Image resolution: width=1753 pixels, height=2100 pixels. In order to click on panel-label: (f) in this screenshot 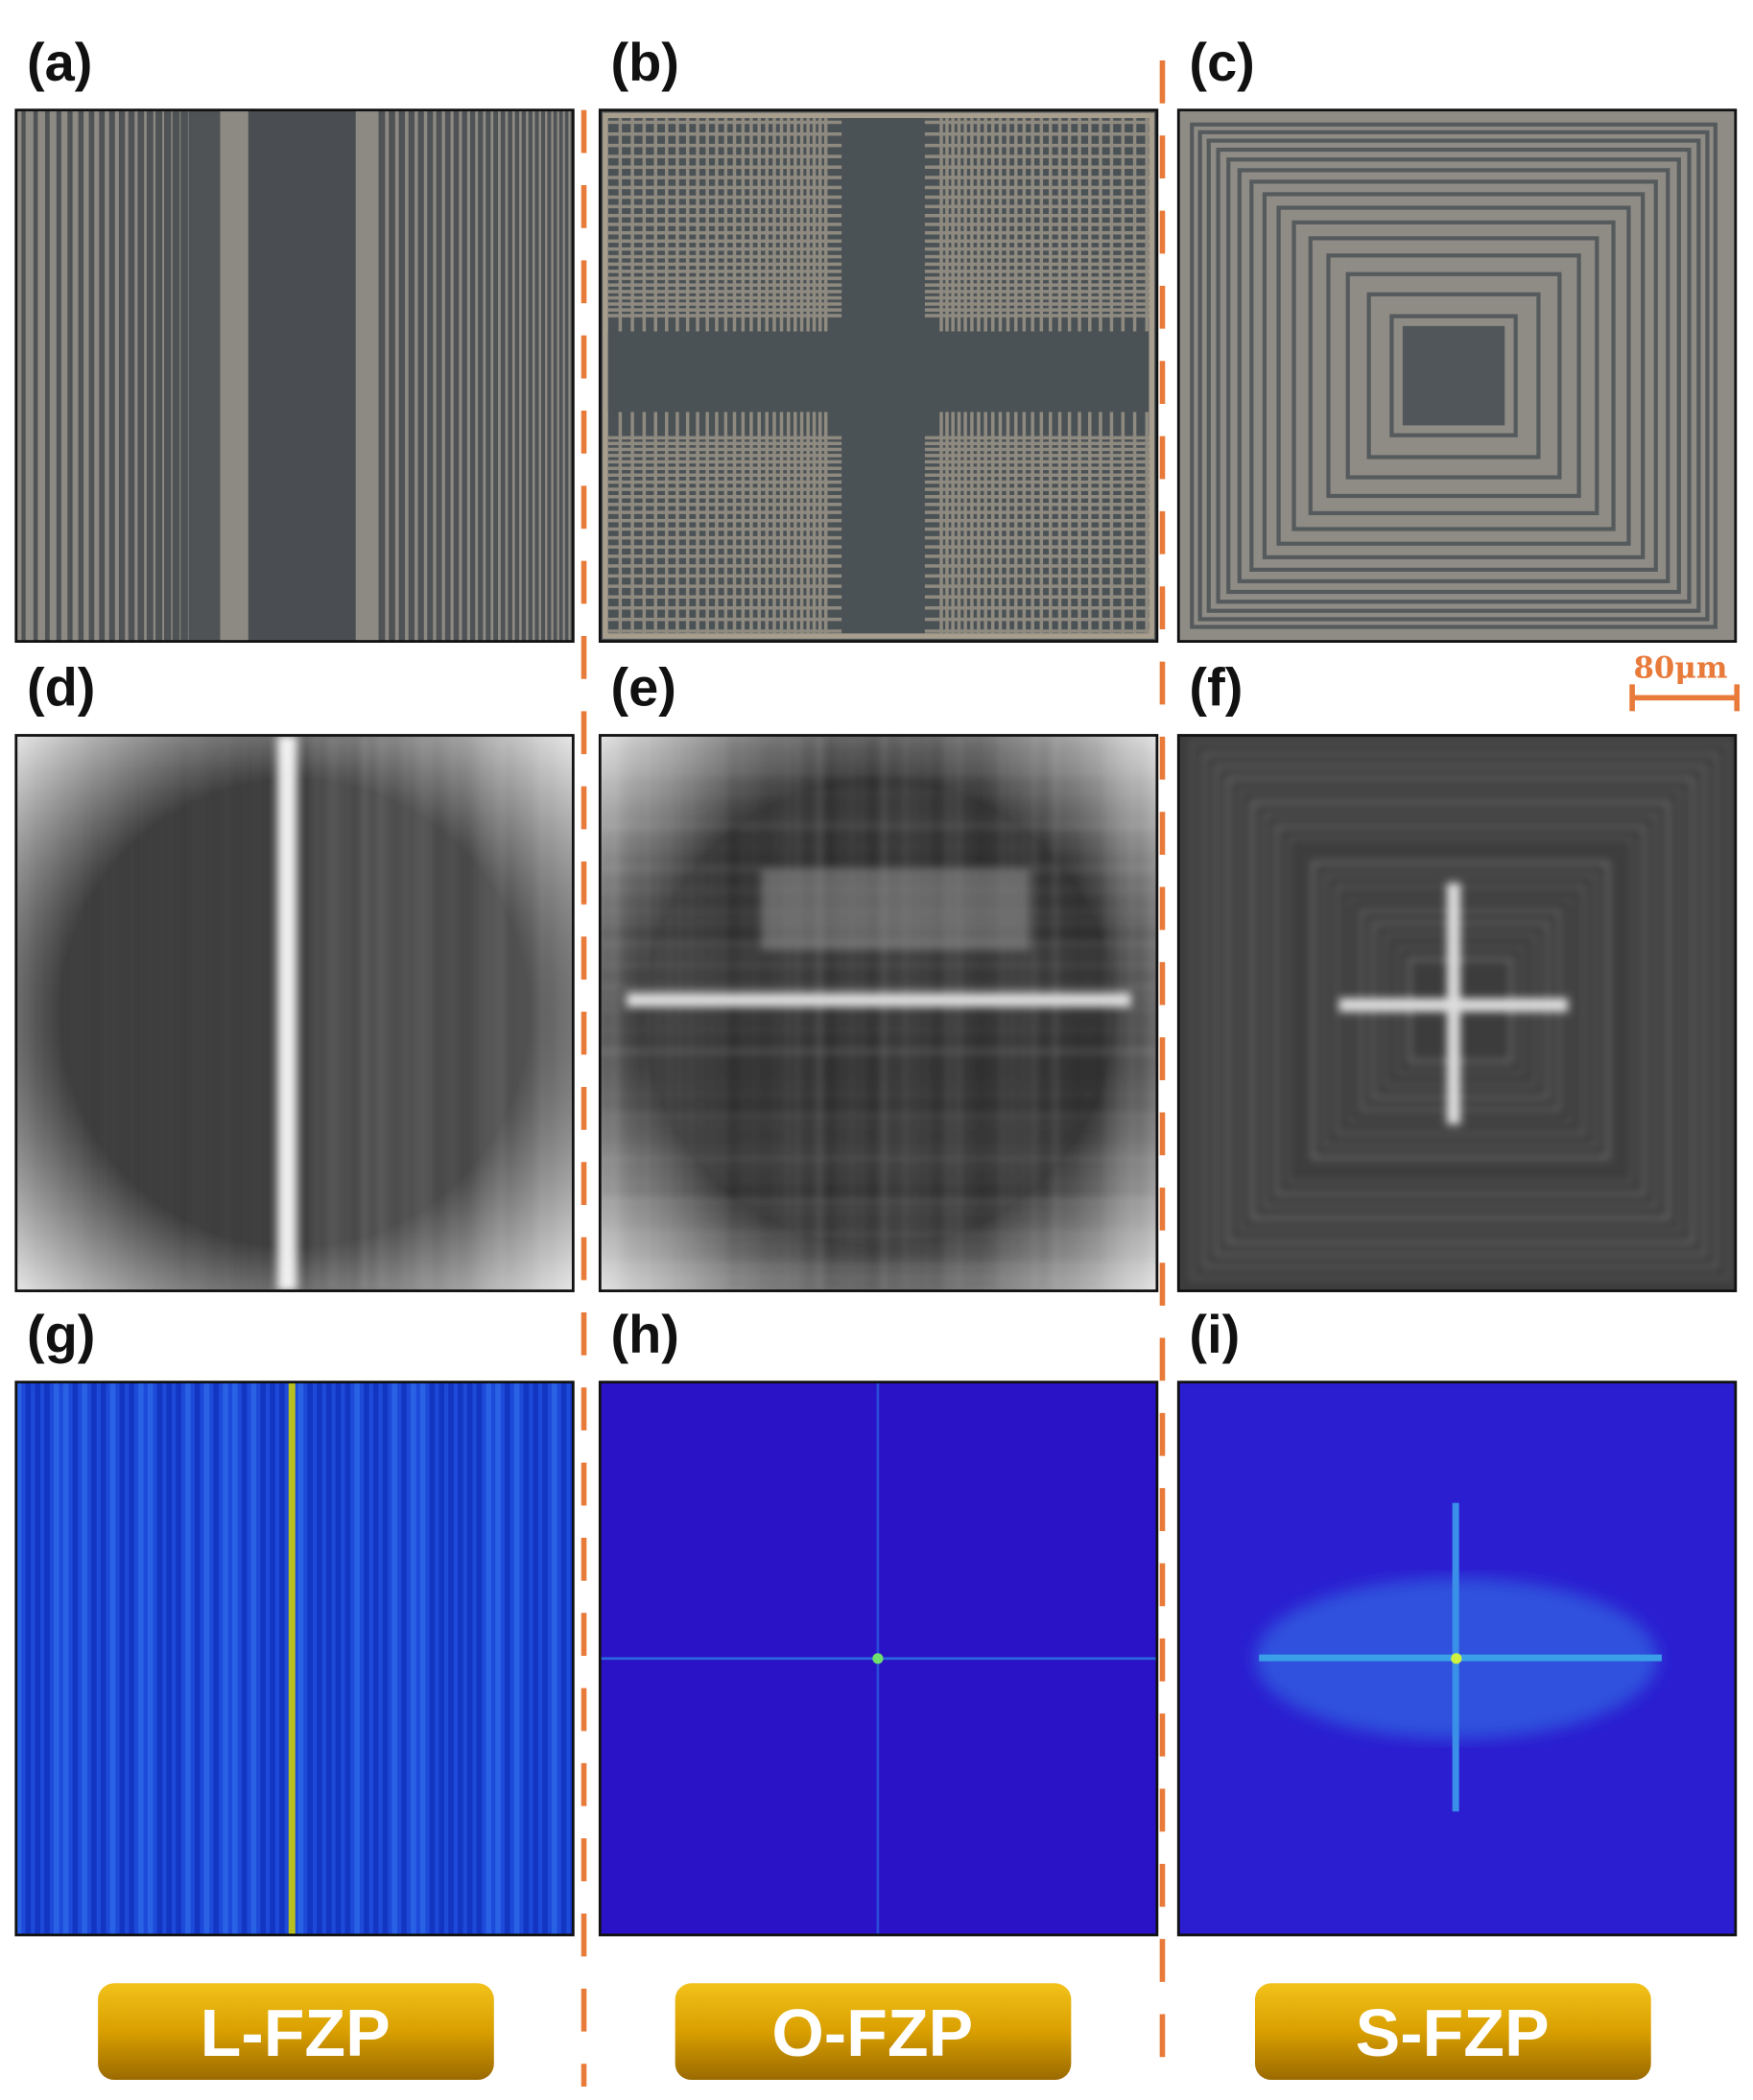, I will do `click(1216, 687)`.